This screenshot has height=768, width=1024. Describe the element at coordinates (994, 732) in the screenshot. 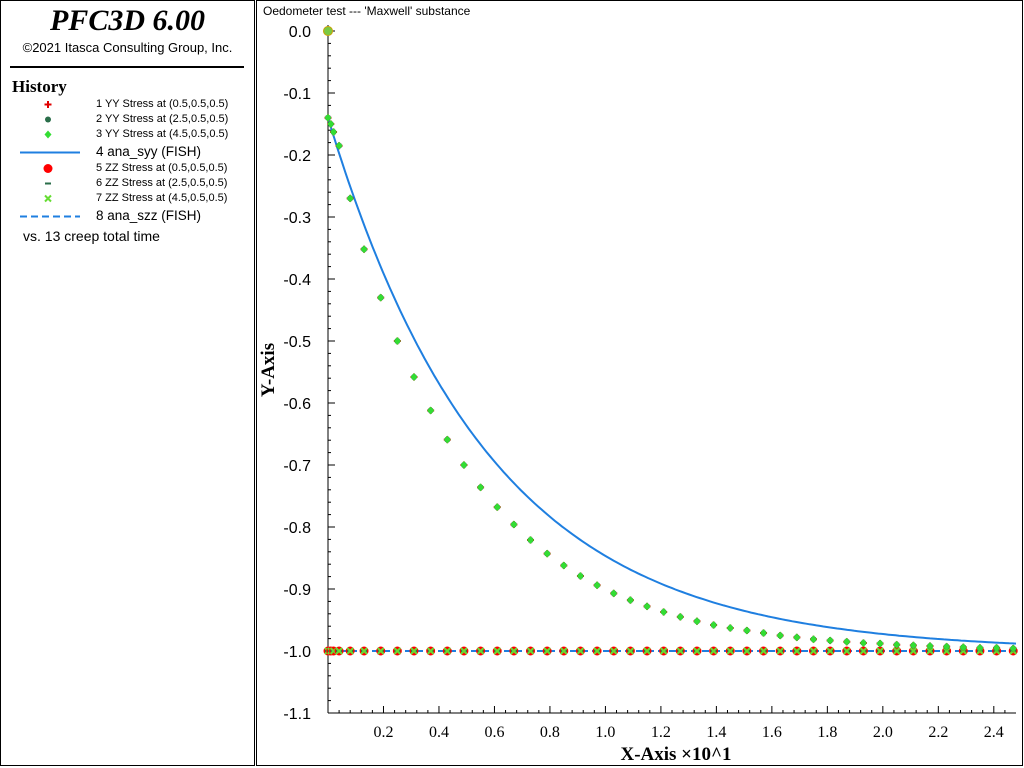

I see `x-tick-label: 2.4` at that location.